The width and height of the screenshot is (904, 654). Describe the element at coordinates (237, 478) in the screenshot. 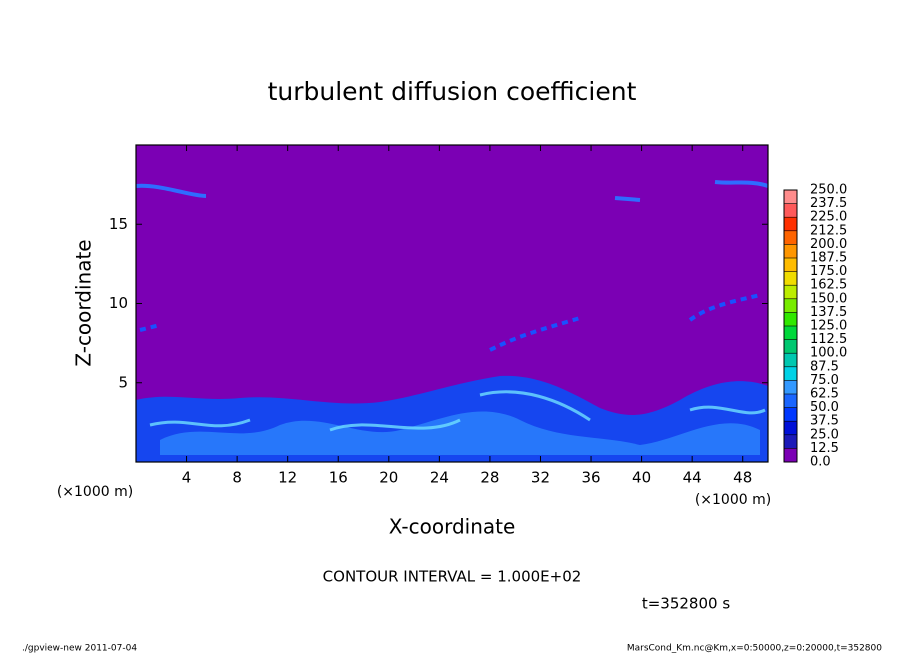

I see `x-tick-label: 8` at that location.